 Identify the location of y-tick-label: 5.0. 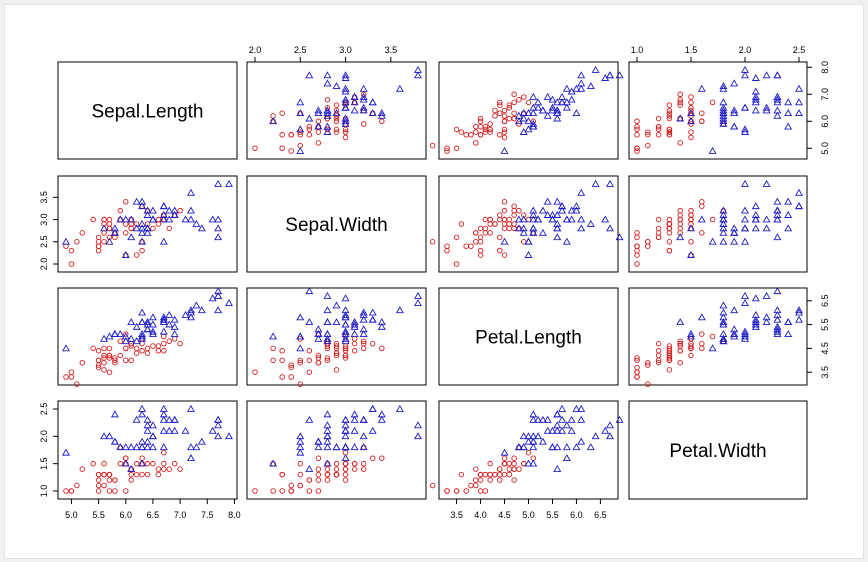
(825, 148).